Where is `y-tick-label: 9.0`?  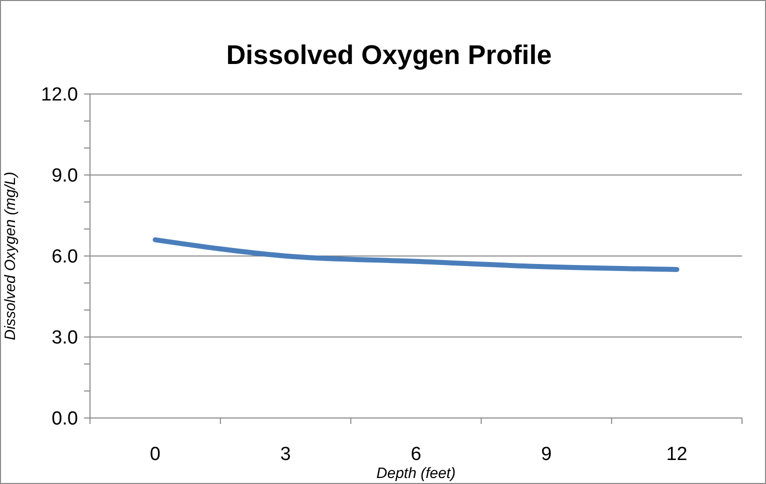
y-tick-label: 9.0 is located at coordinates (65, 176).